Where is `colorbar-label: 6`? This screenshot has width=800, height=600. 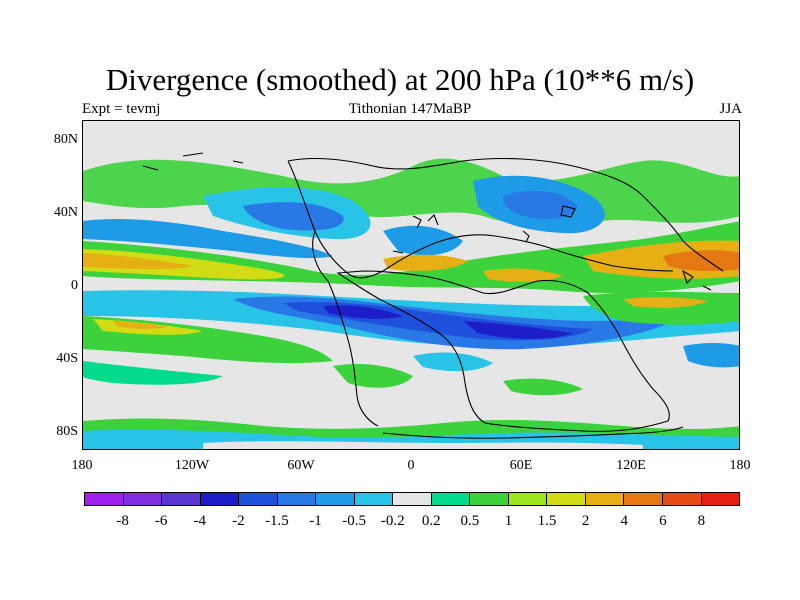 colorbar-label: 6 is located at coordinates (663, 521).